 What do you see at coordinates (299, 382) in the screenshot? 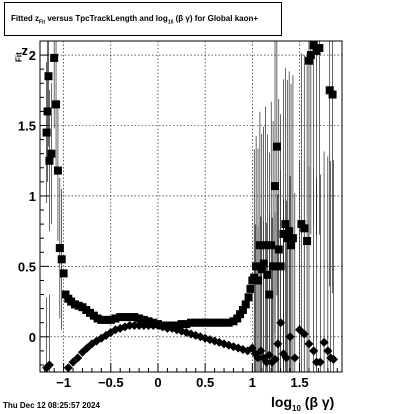
I see `x-tick-label: 1.5` at bounding box center [299, 382].